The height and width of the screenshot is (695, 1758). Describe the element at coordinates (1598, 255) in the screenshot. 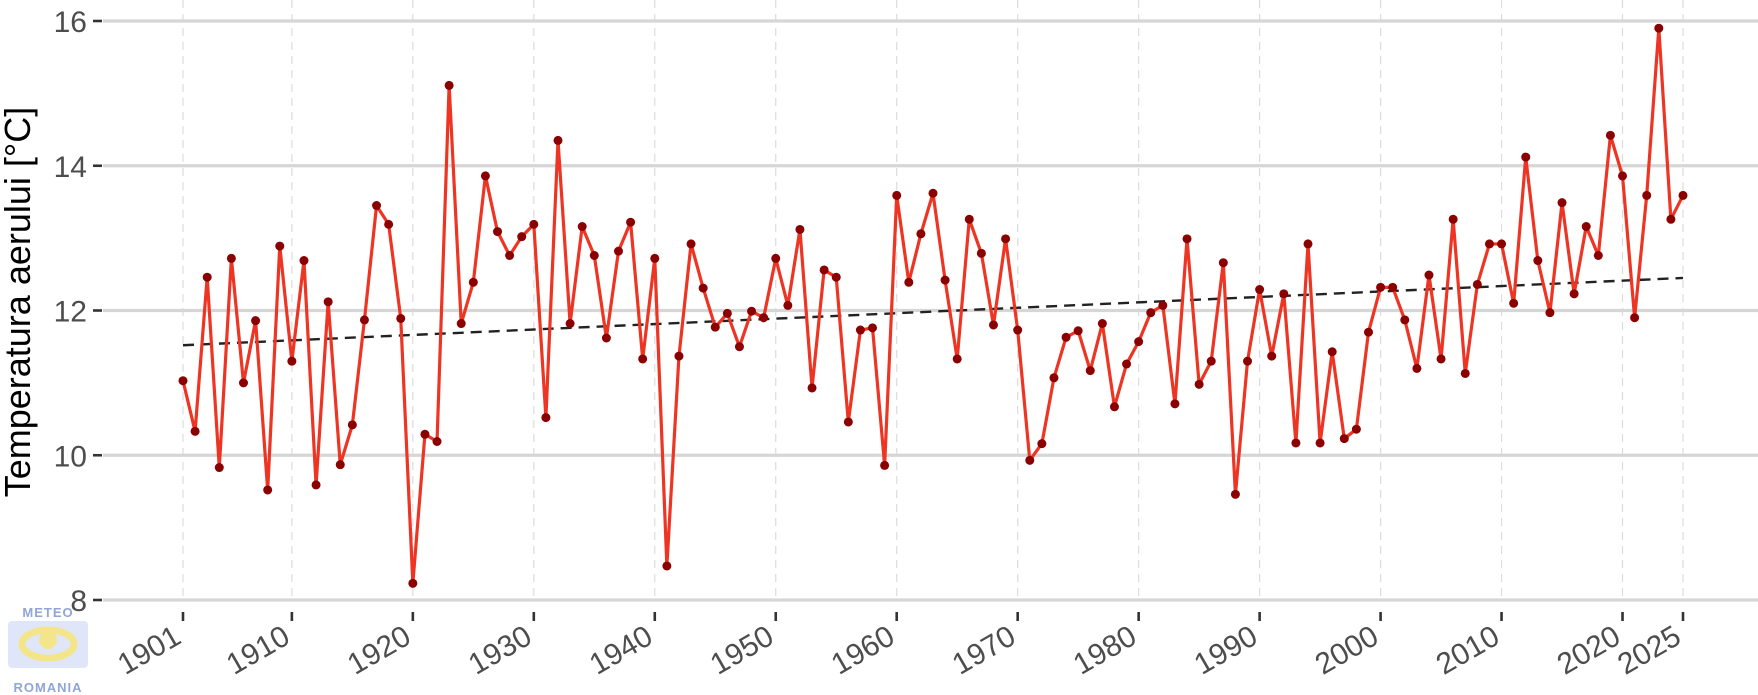

I see `data-point-2018` at that location.